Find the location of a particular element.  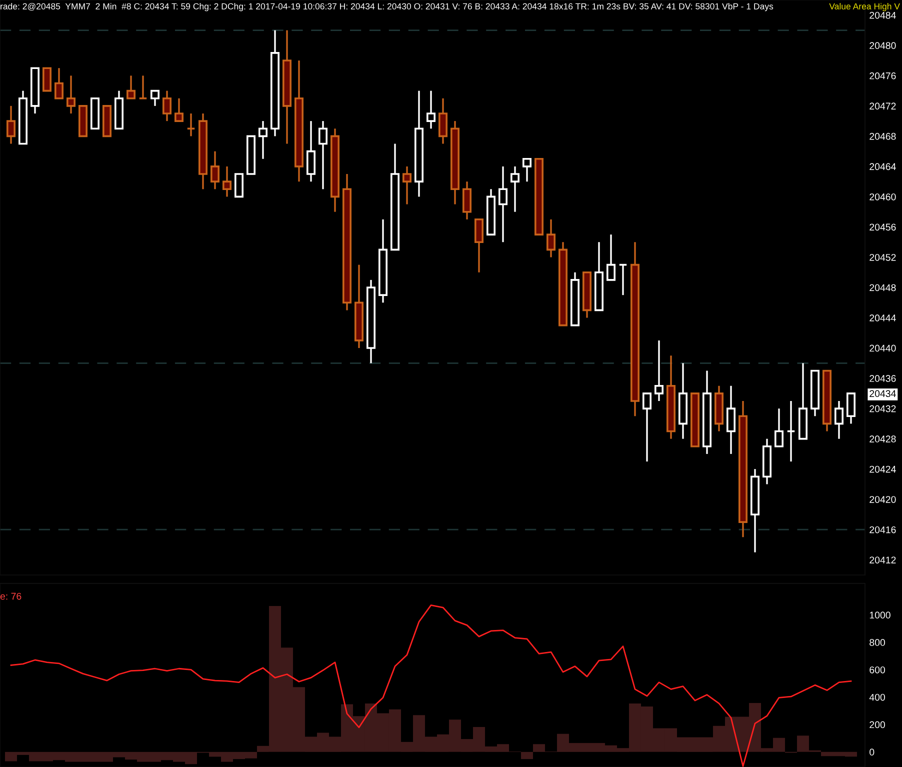

chart-title: rade: 2@20485 YMM7 2 Min #8 C: 20434 T: 59 Chg: 2 DChg: 1 2017-04-19 10:06:37 H: 20434 L: 20430 O: 20431 V: 76 B: 20433 A: 20434 18x16 TR: 1m 23s BV: 35 AV: 41 DV: 58301 VbP - 1 Days is located at coordinates (387, 7).